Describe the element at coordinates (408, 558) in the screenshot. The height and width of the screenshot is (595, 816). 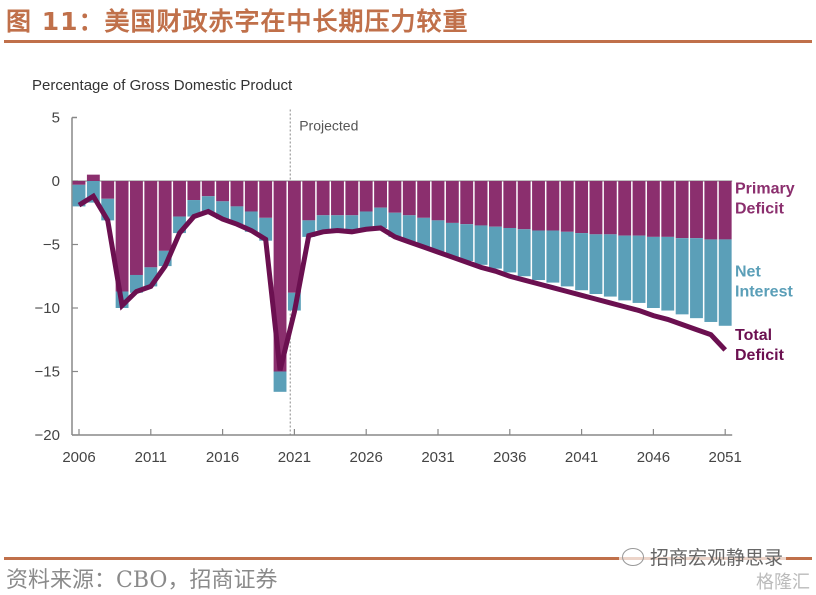
I see `footer-divider` at that location.